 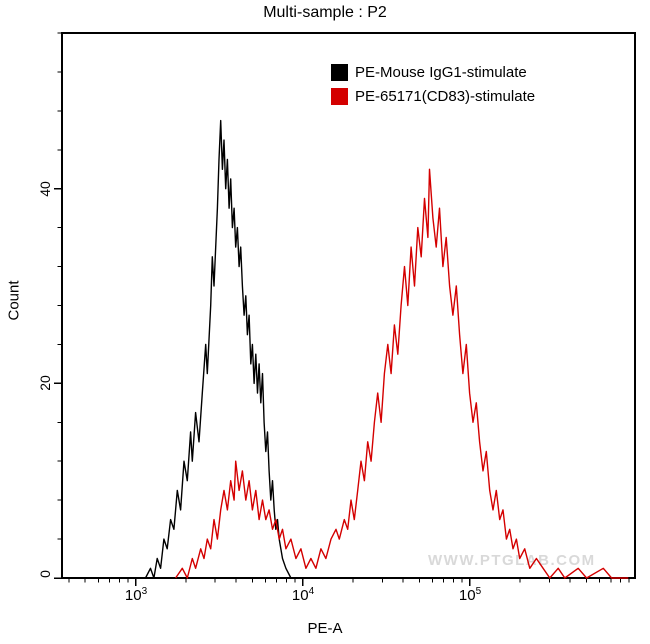 What do you see at coordinates (45, 383) in the screenshot?
I see `y-tick-label-20: 20` at bounding box center [45, 383].